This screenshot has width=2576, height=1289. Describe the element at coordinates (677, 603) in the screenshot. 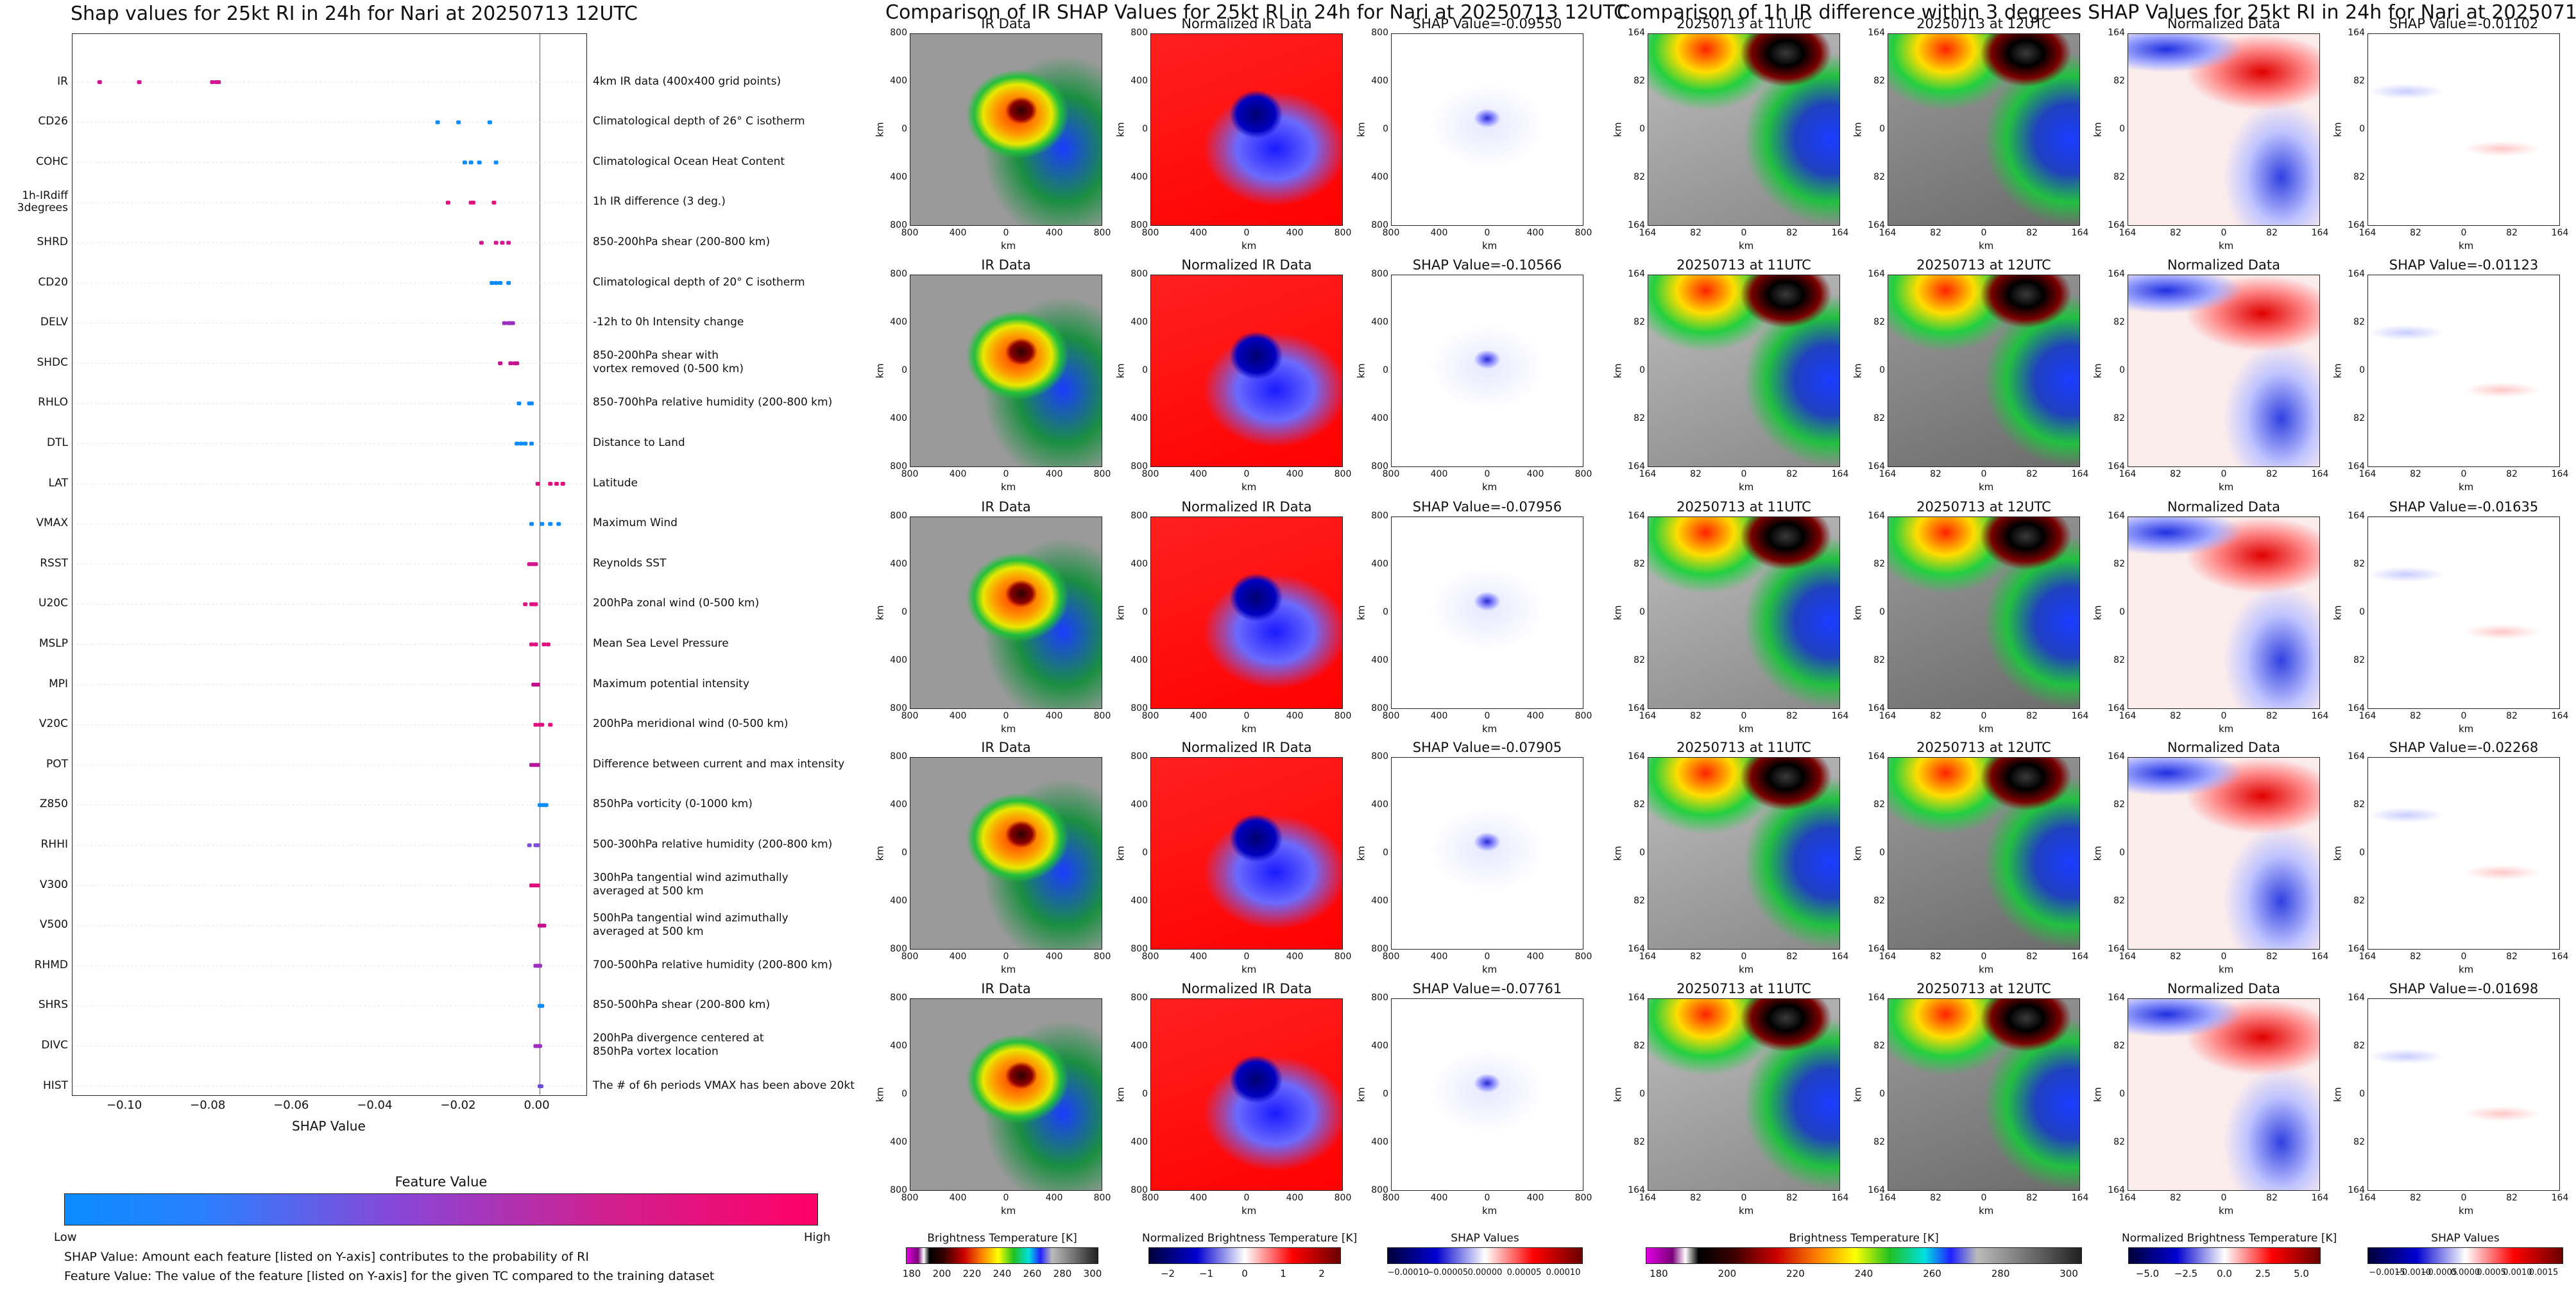

I see `feature-description-label: 200hPa zonal wind (0-500 km)` at that location.